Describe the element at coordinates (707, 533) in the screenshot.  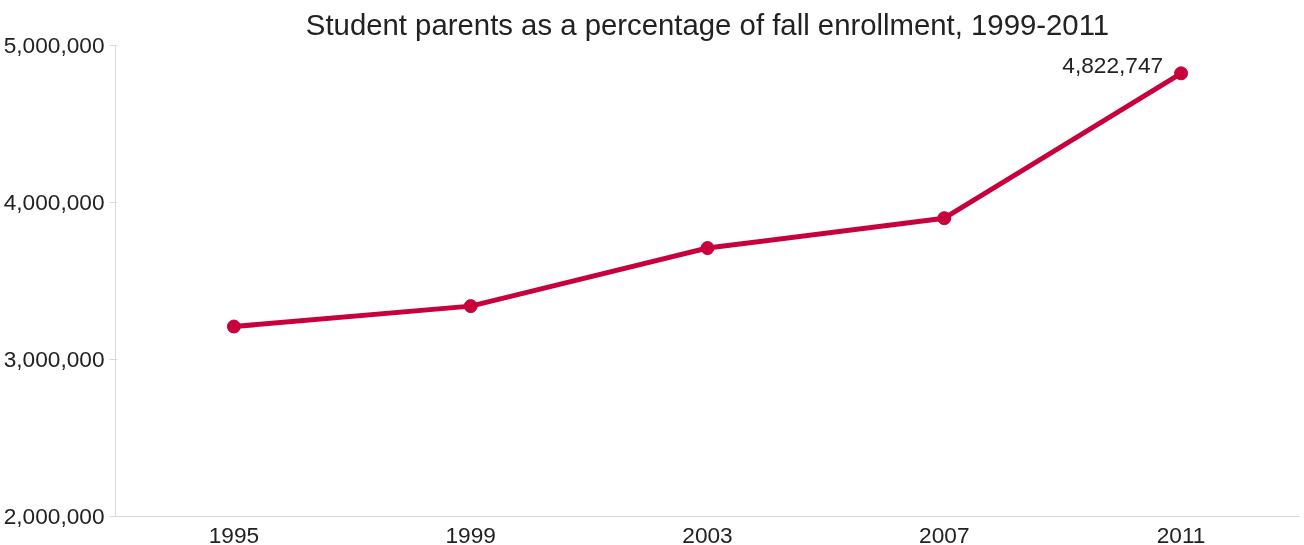
I see `x-tick-label: 2003` at that location.